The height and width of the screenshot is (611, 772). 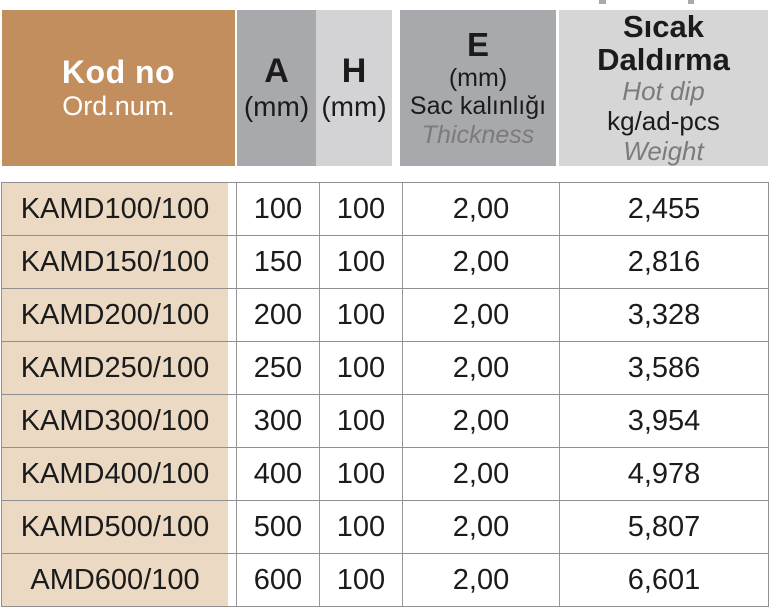 What do you see at coordinates (115, 580) in the screenshot?
I see `cell-kod: AMD600/100` at bounding box center [115, 580].